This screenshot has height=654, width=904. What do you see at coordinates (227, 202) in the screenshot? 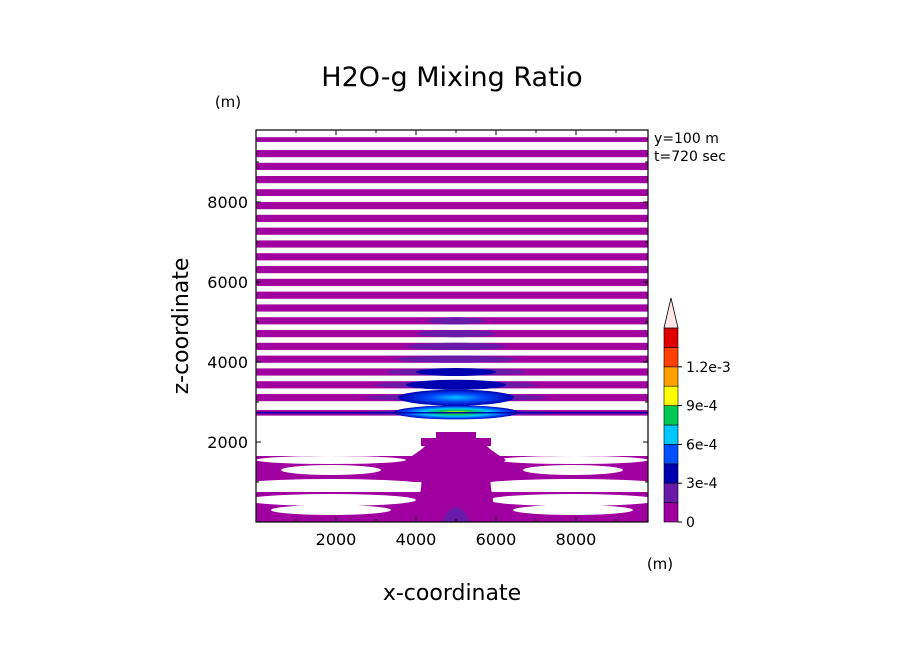
I see `y-tick-label: 8000` at bounding box center [227, 202].